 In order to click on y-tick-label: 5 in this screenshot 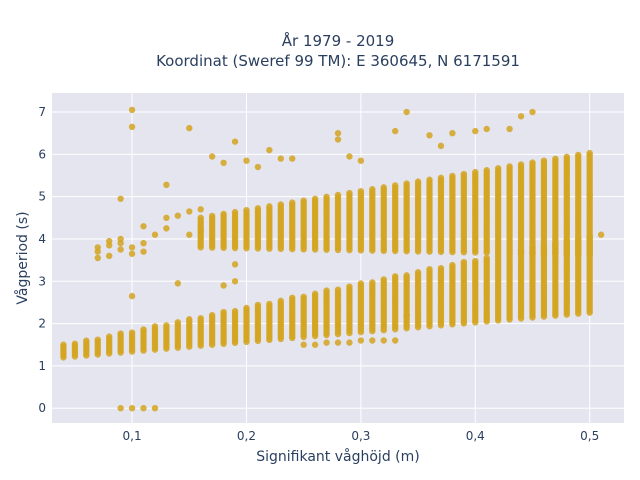, I will do `click(42, 197)`.